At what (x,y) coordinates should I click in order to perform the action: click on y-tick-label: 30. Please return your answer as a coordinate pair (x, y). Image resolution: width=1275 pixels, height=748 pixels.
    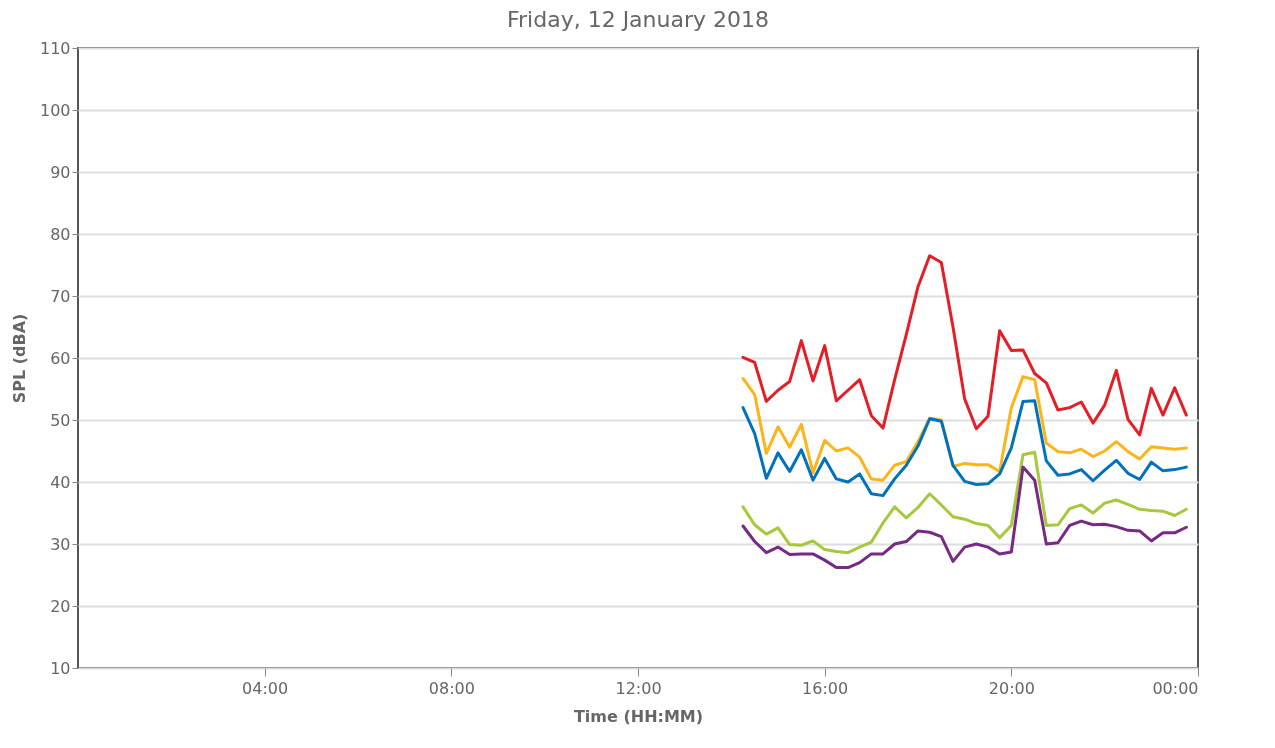
    Looking at the image, I should click on (60, 544).